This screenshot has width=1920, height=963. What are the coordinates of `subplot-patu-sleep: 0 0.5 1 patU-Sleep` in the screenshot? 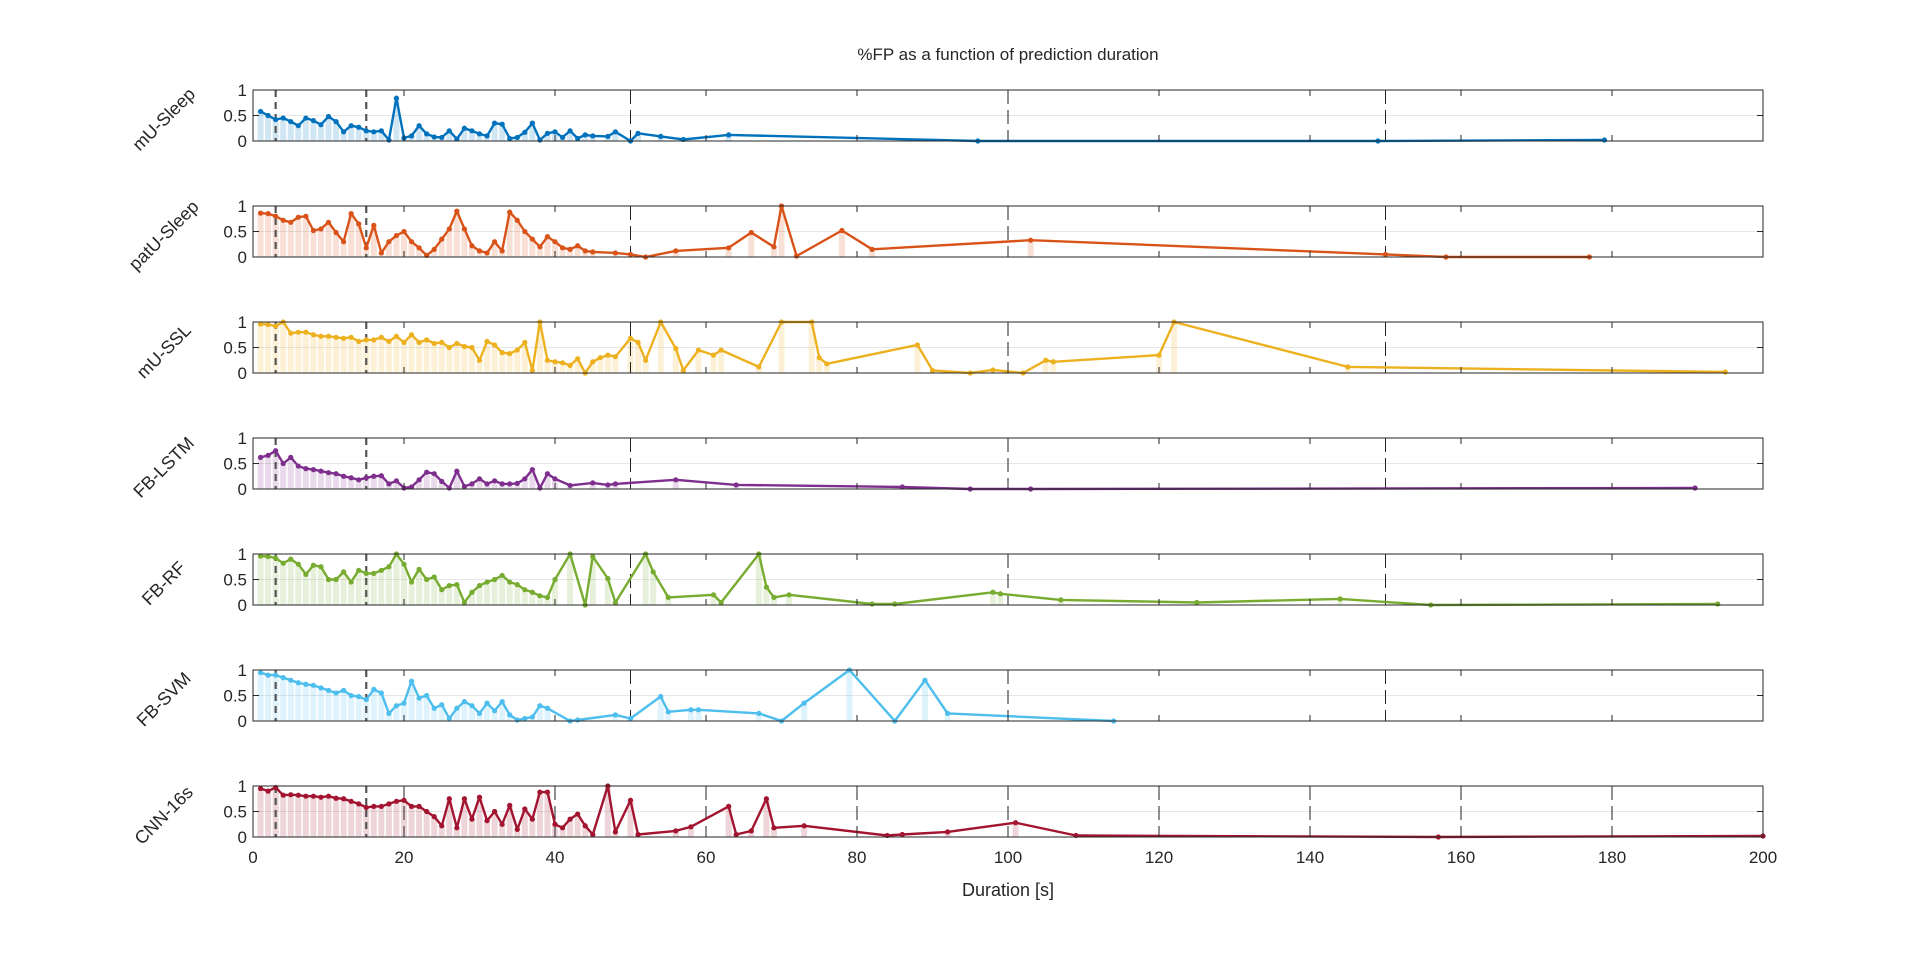 It's located at (944, 235).